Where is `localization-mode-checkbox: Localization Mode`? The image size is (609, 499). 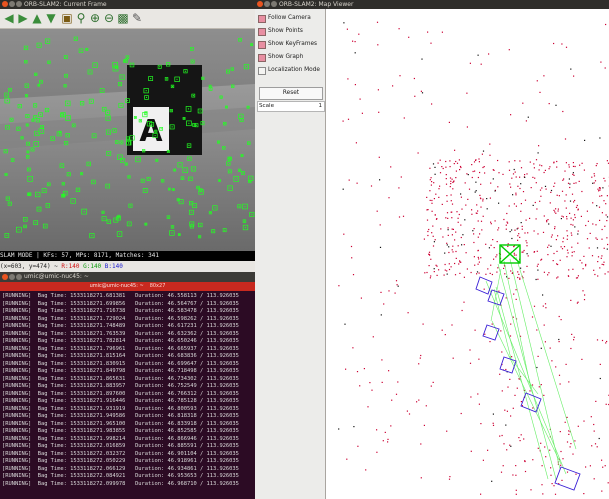
localization-mode-checkbox: Localization Mode is located at coordinates (291, 70).